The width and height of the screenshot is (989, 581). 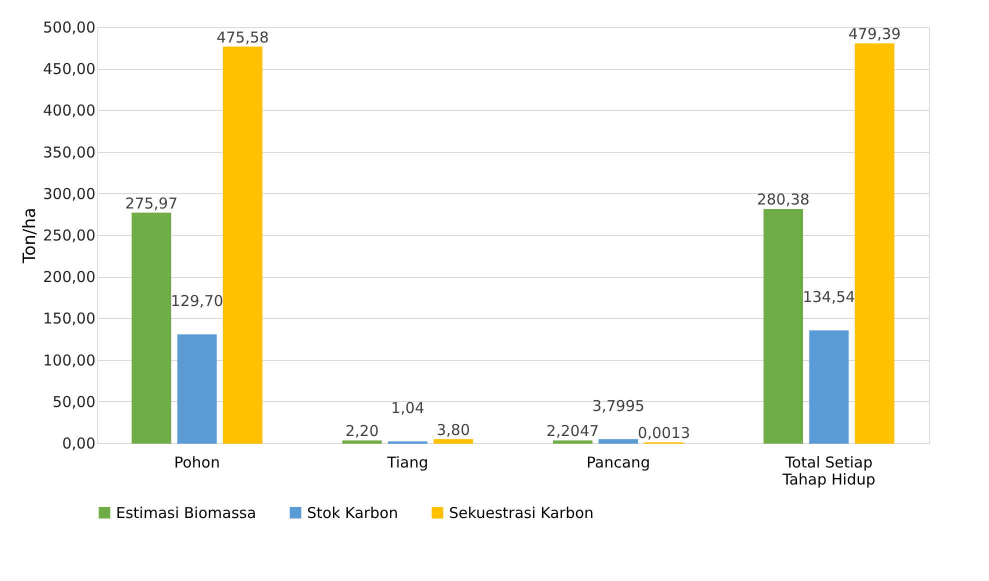 What do you see at coordinates (829, 297) in the screenshot?
I see `data-label: 134,54` at bounding box center [829, 297].